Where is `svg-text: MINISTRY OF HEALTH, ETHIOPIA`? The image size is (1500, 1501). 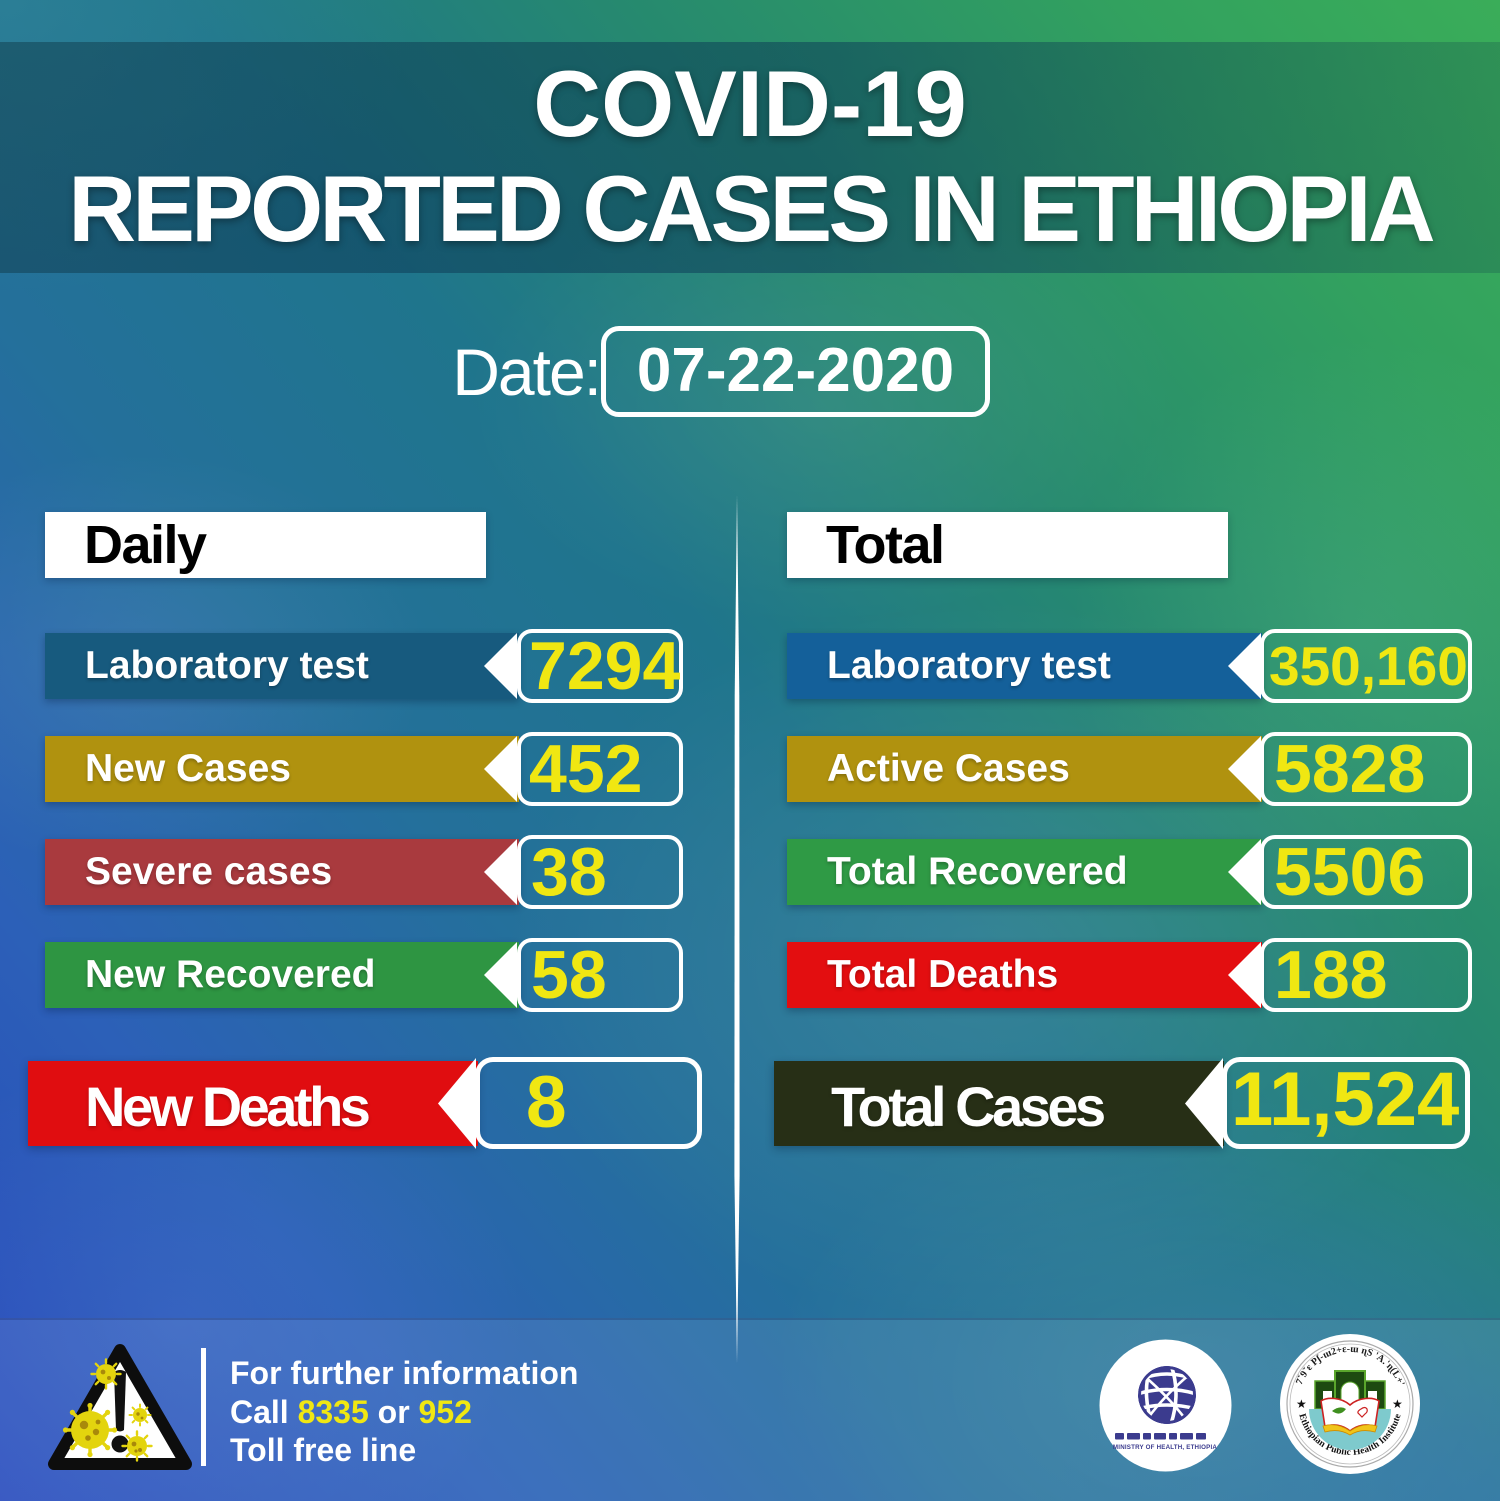
svg-text: MINISTRY OF HEALTH, ETHIOPIA is located at coordinates (1165, 1447).